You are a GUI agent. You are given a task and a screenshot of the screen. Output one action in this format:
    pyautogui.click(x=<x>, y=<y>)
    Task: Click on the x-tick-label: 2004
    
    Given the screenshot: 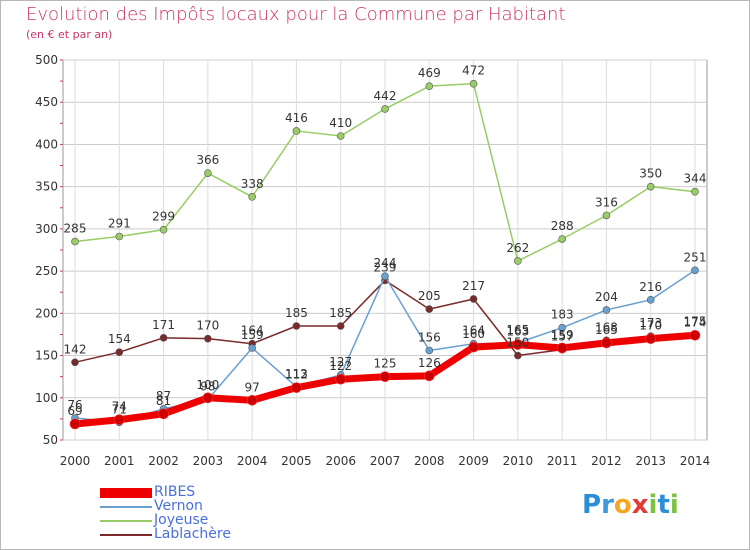 What is the action you would take?
    pyautogui.click(x=252, y=461)
    